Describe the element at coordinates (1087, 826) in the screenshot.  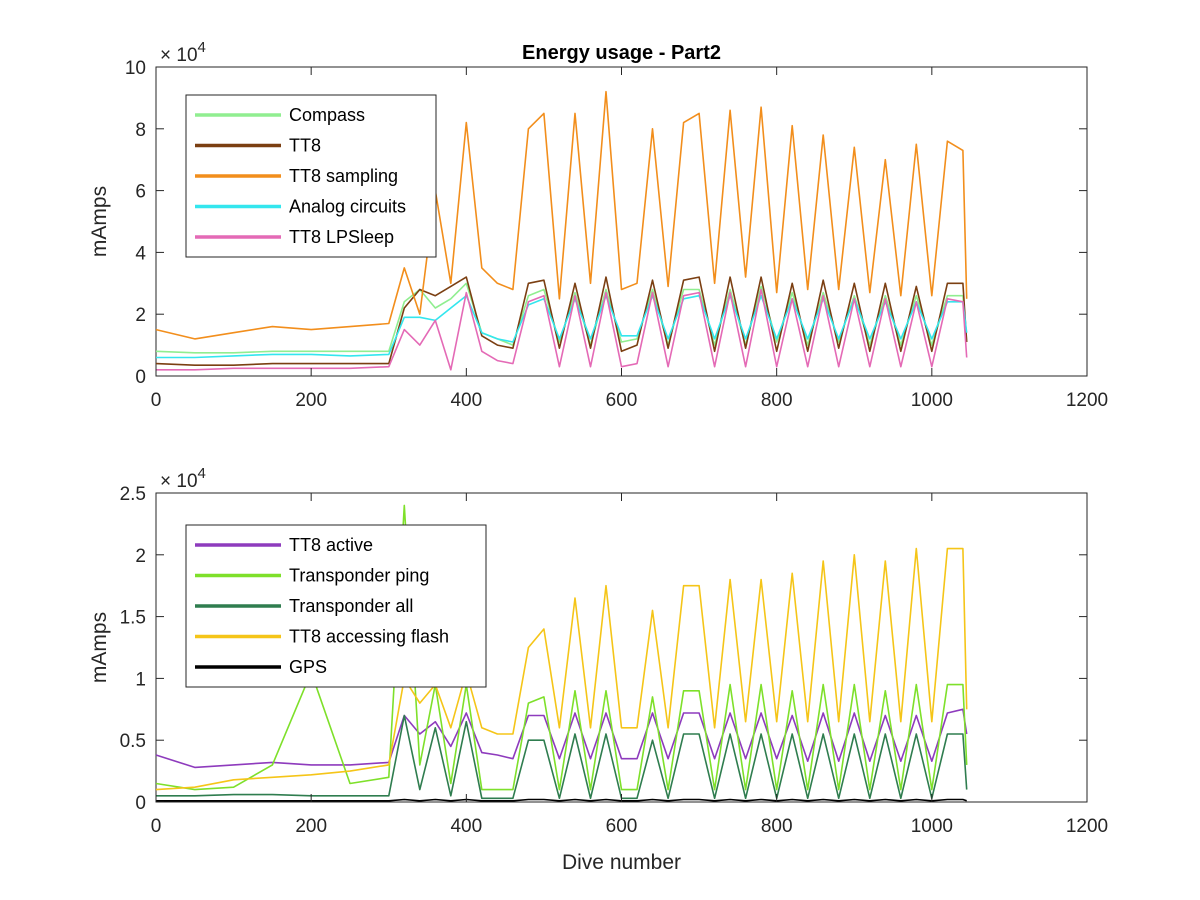
I see `chart2-x-tick-label: 1200` at that location.